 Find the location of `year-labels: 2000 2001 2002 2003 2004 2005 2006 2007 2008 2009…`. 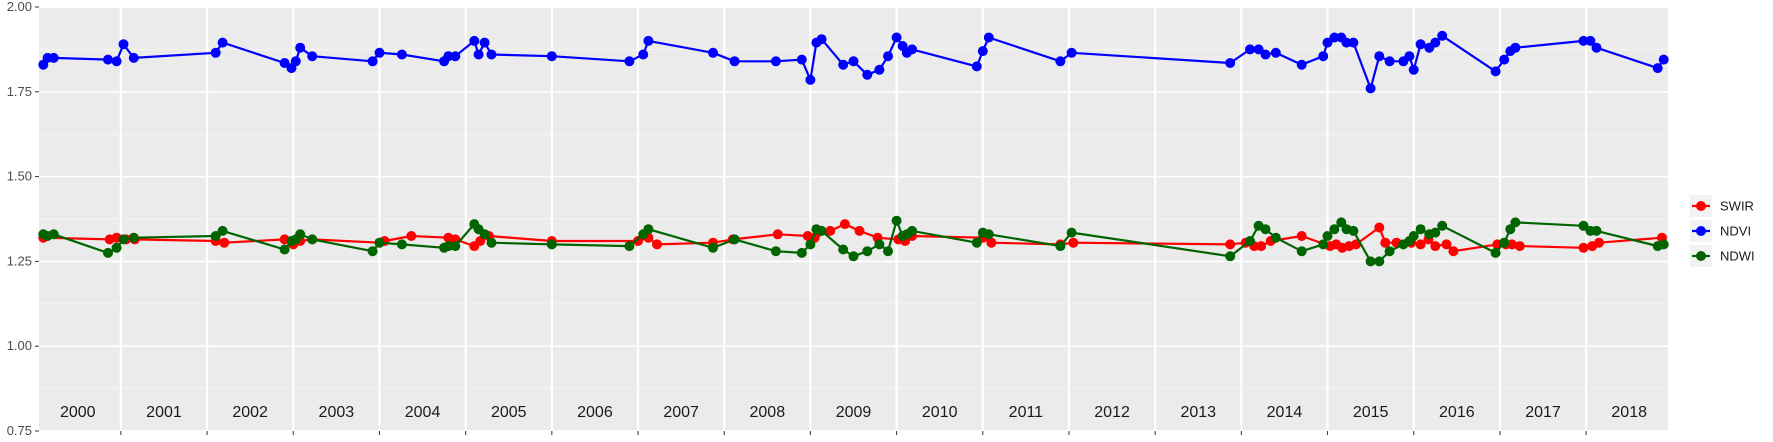

year-labels: 2000 2001 2002 2003 2004 2005 2006 2007 2008 2009… is located at coordinates (853, 412).